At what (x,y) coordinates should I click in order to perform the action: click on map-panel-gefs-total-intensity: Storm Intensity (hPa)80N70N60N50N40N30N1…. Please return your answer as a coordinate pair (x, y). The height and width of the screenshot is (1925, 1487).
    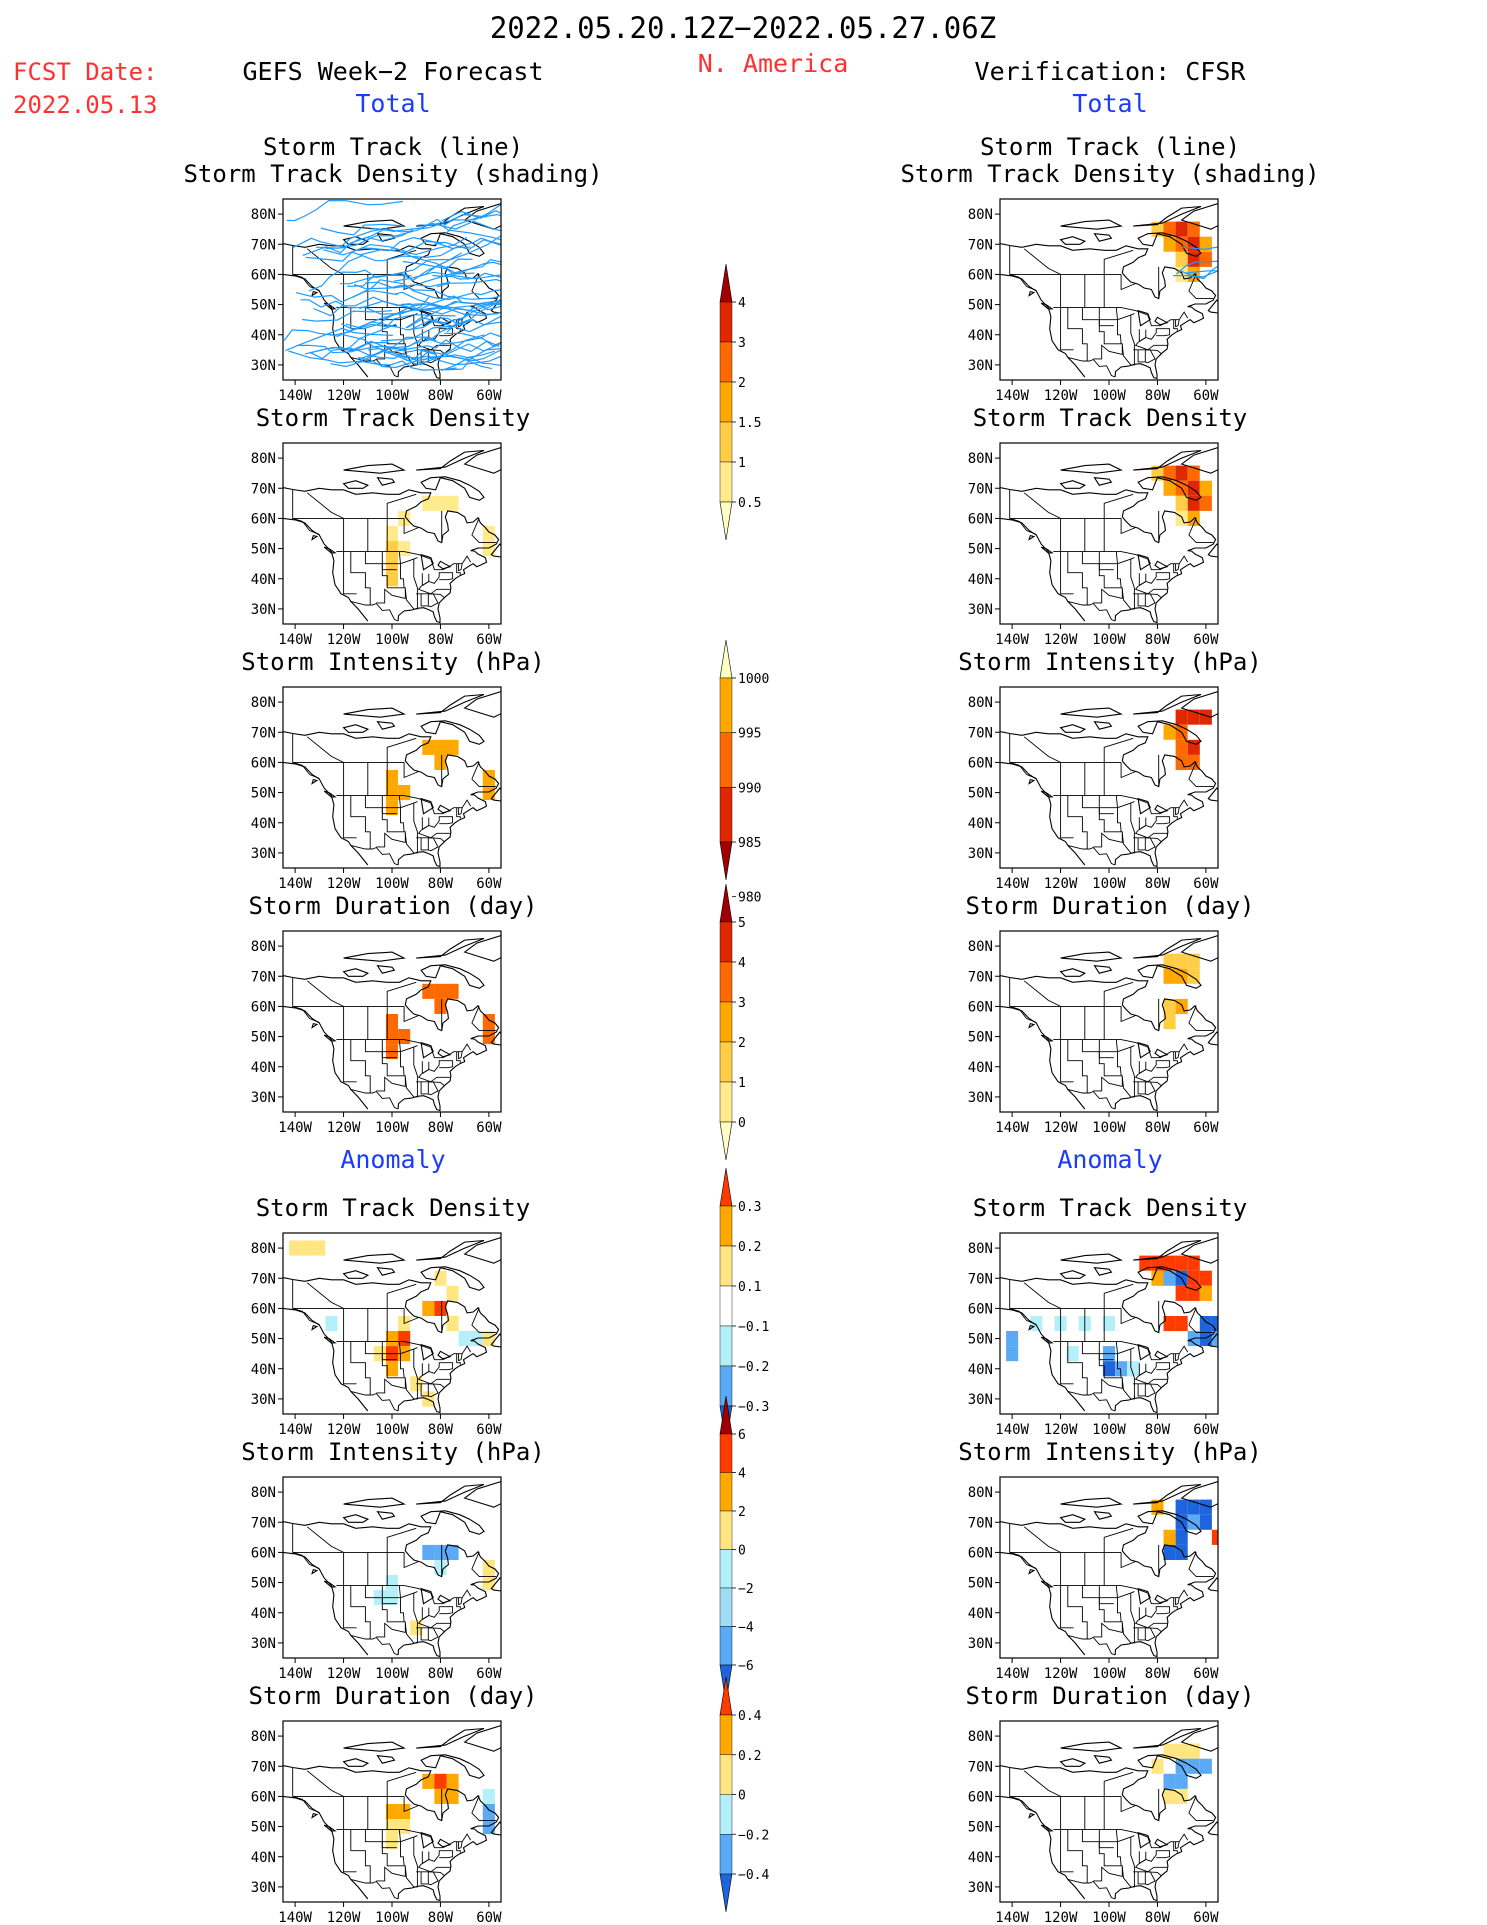
    Looking at the image, I should click on (392, 770).